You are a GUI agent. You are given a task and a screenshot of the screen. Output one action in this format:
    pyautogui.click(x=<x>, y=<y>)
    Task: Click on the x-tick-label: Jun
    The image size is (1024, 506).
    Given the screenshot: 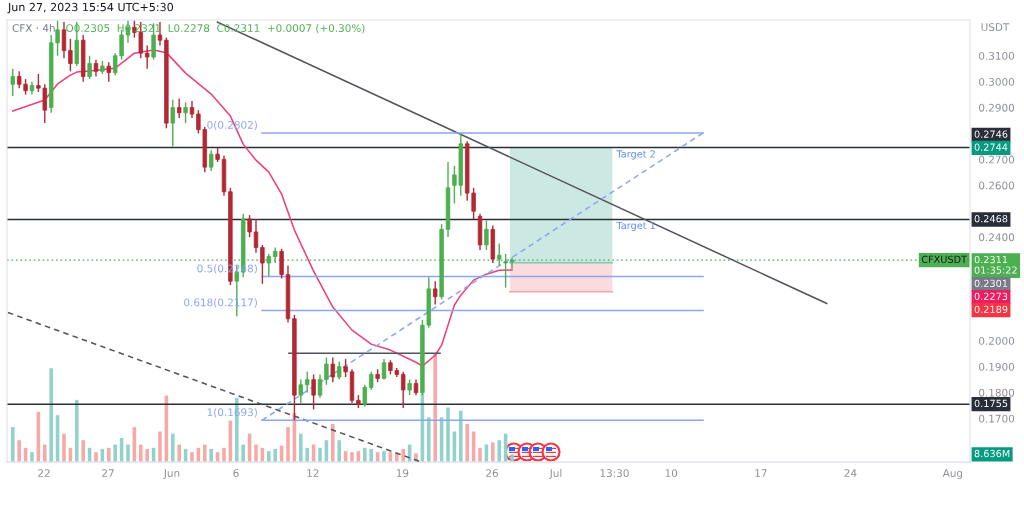 What is the action you would take?
    pyautogui.click(x=171, y=474)
    